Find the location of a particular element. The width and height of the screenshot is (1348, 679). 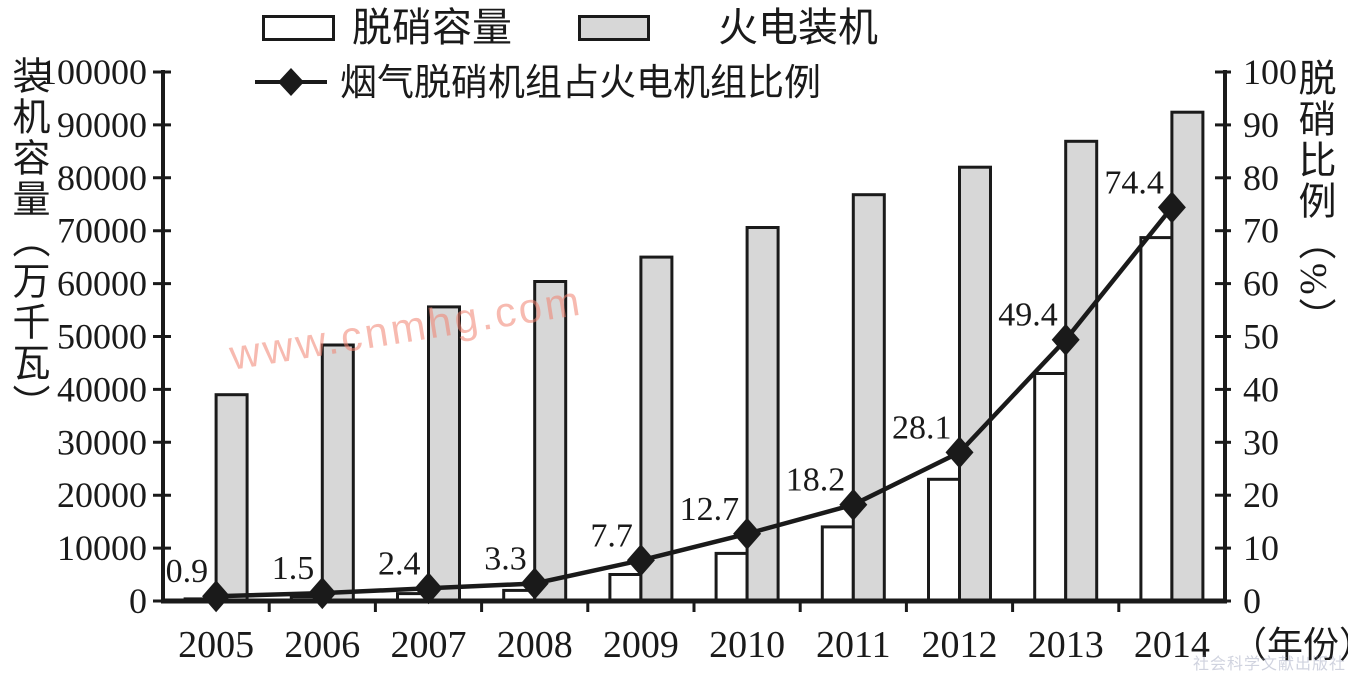

right-axis-tick-label: 70 is located at coordinates (1261, 231).